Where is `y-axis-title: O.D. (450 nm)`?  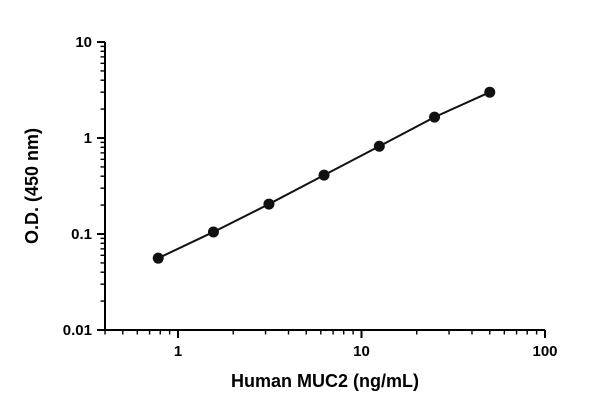 y-axis-title: O.D. (450 nm) is located at coordinates (32, 186).